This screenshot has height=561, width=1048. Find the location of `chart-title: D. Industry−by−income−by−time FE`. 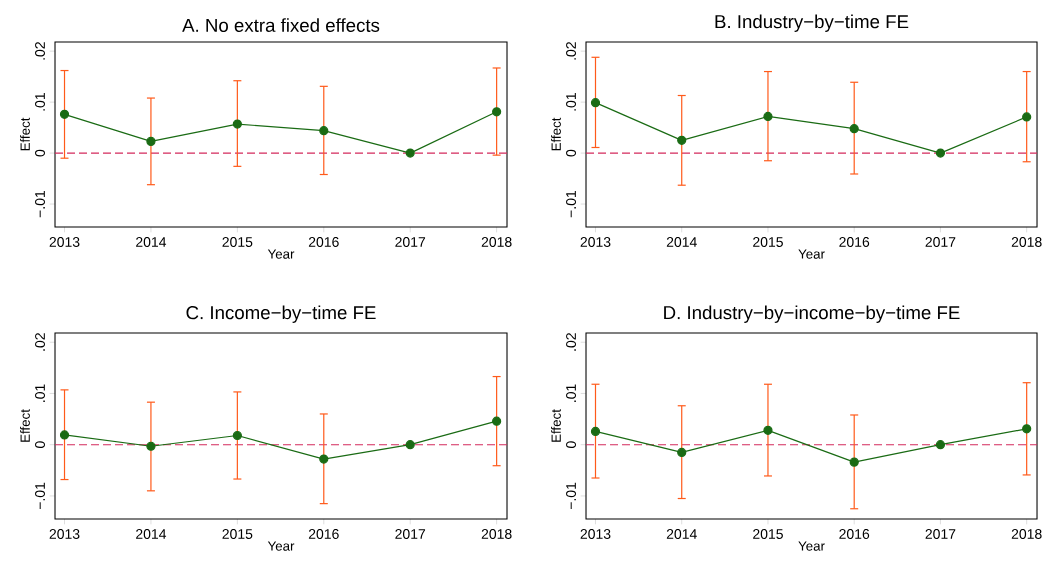

chart-title: D. Industry−by−income−by−time FE is located at coordinates (812, 314).